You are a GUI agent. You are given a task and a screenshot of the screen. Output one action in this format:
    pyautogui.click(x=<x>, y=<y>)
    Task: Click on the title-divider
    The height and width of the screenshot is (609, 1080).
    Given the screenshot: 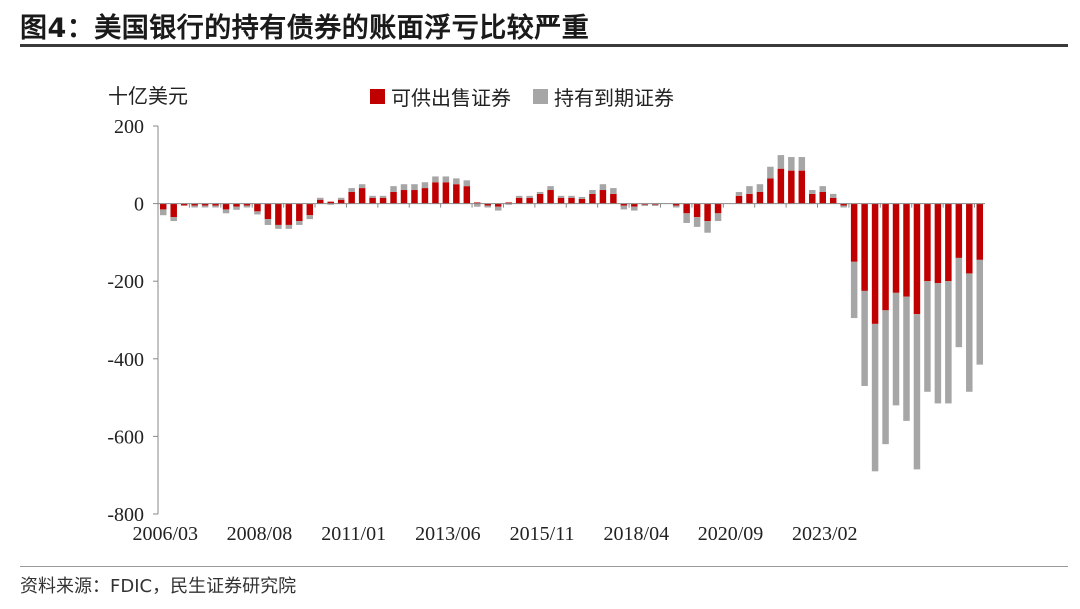 What is the action you would take?
    pyautogui.click(x=544, y=45)
    